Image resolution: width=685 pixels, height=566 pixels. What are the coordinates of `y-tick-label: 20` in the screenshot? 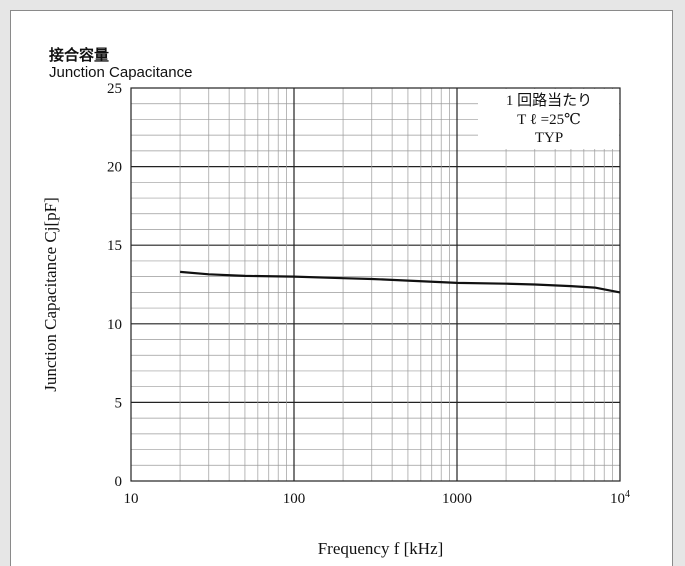 It's located at (114, 168).